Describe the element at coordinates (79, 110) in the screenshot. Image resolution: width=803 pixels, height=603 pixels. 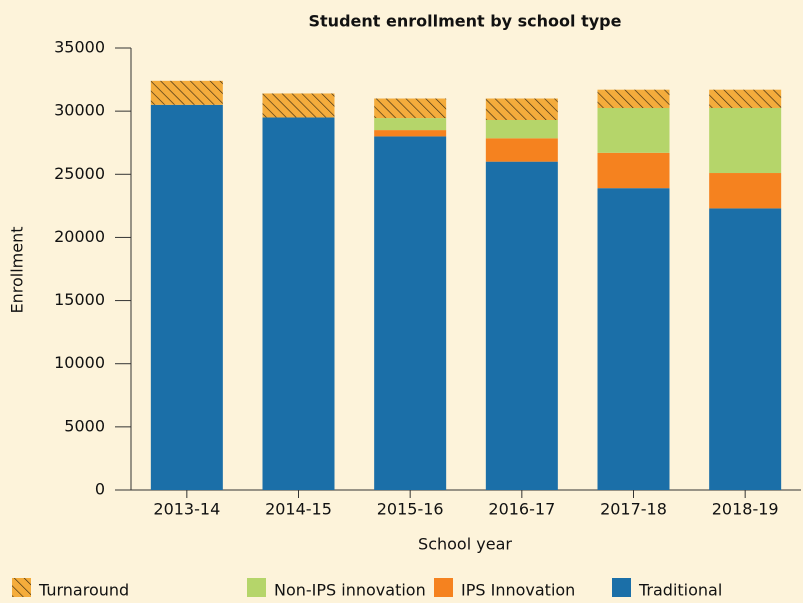
I see `y-tick-label: 30000` at that location.